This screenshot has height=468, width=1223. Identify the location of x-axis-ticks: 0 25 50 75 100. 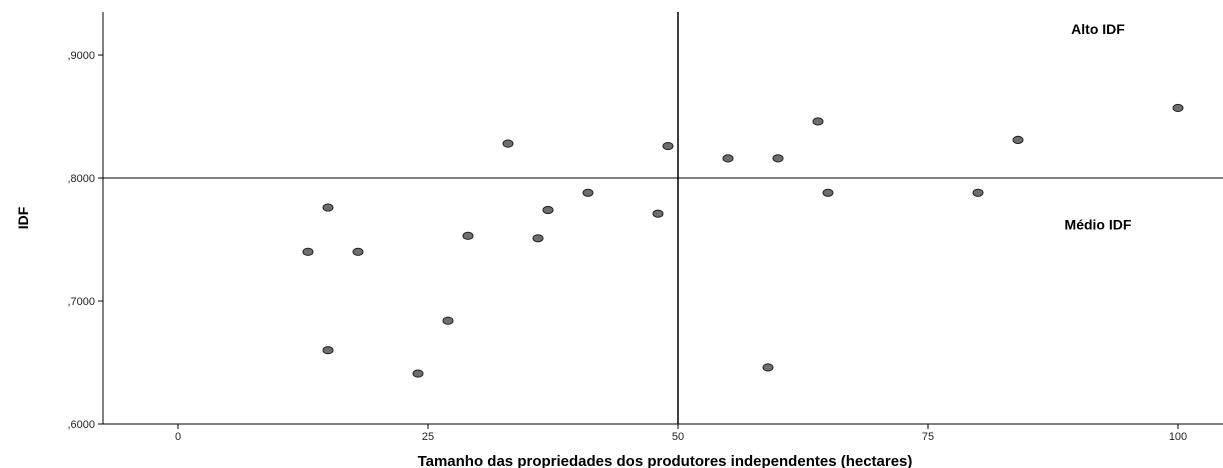
(681, 433).